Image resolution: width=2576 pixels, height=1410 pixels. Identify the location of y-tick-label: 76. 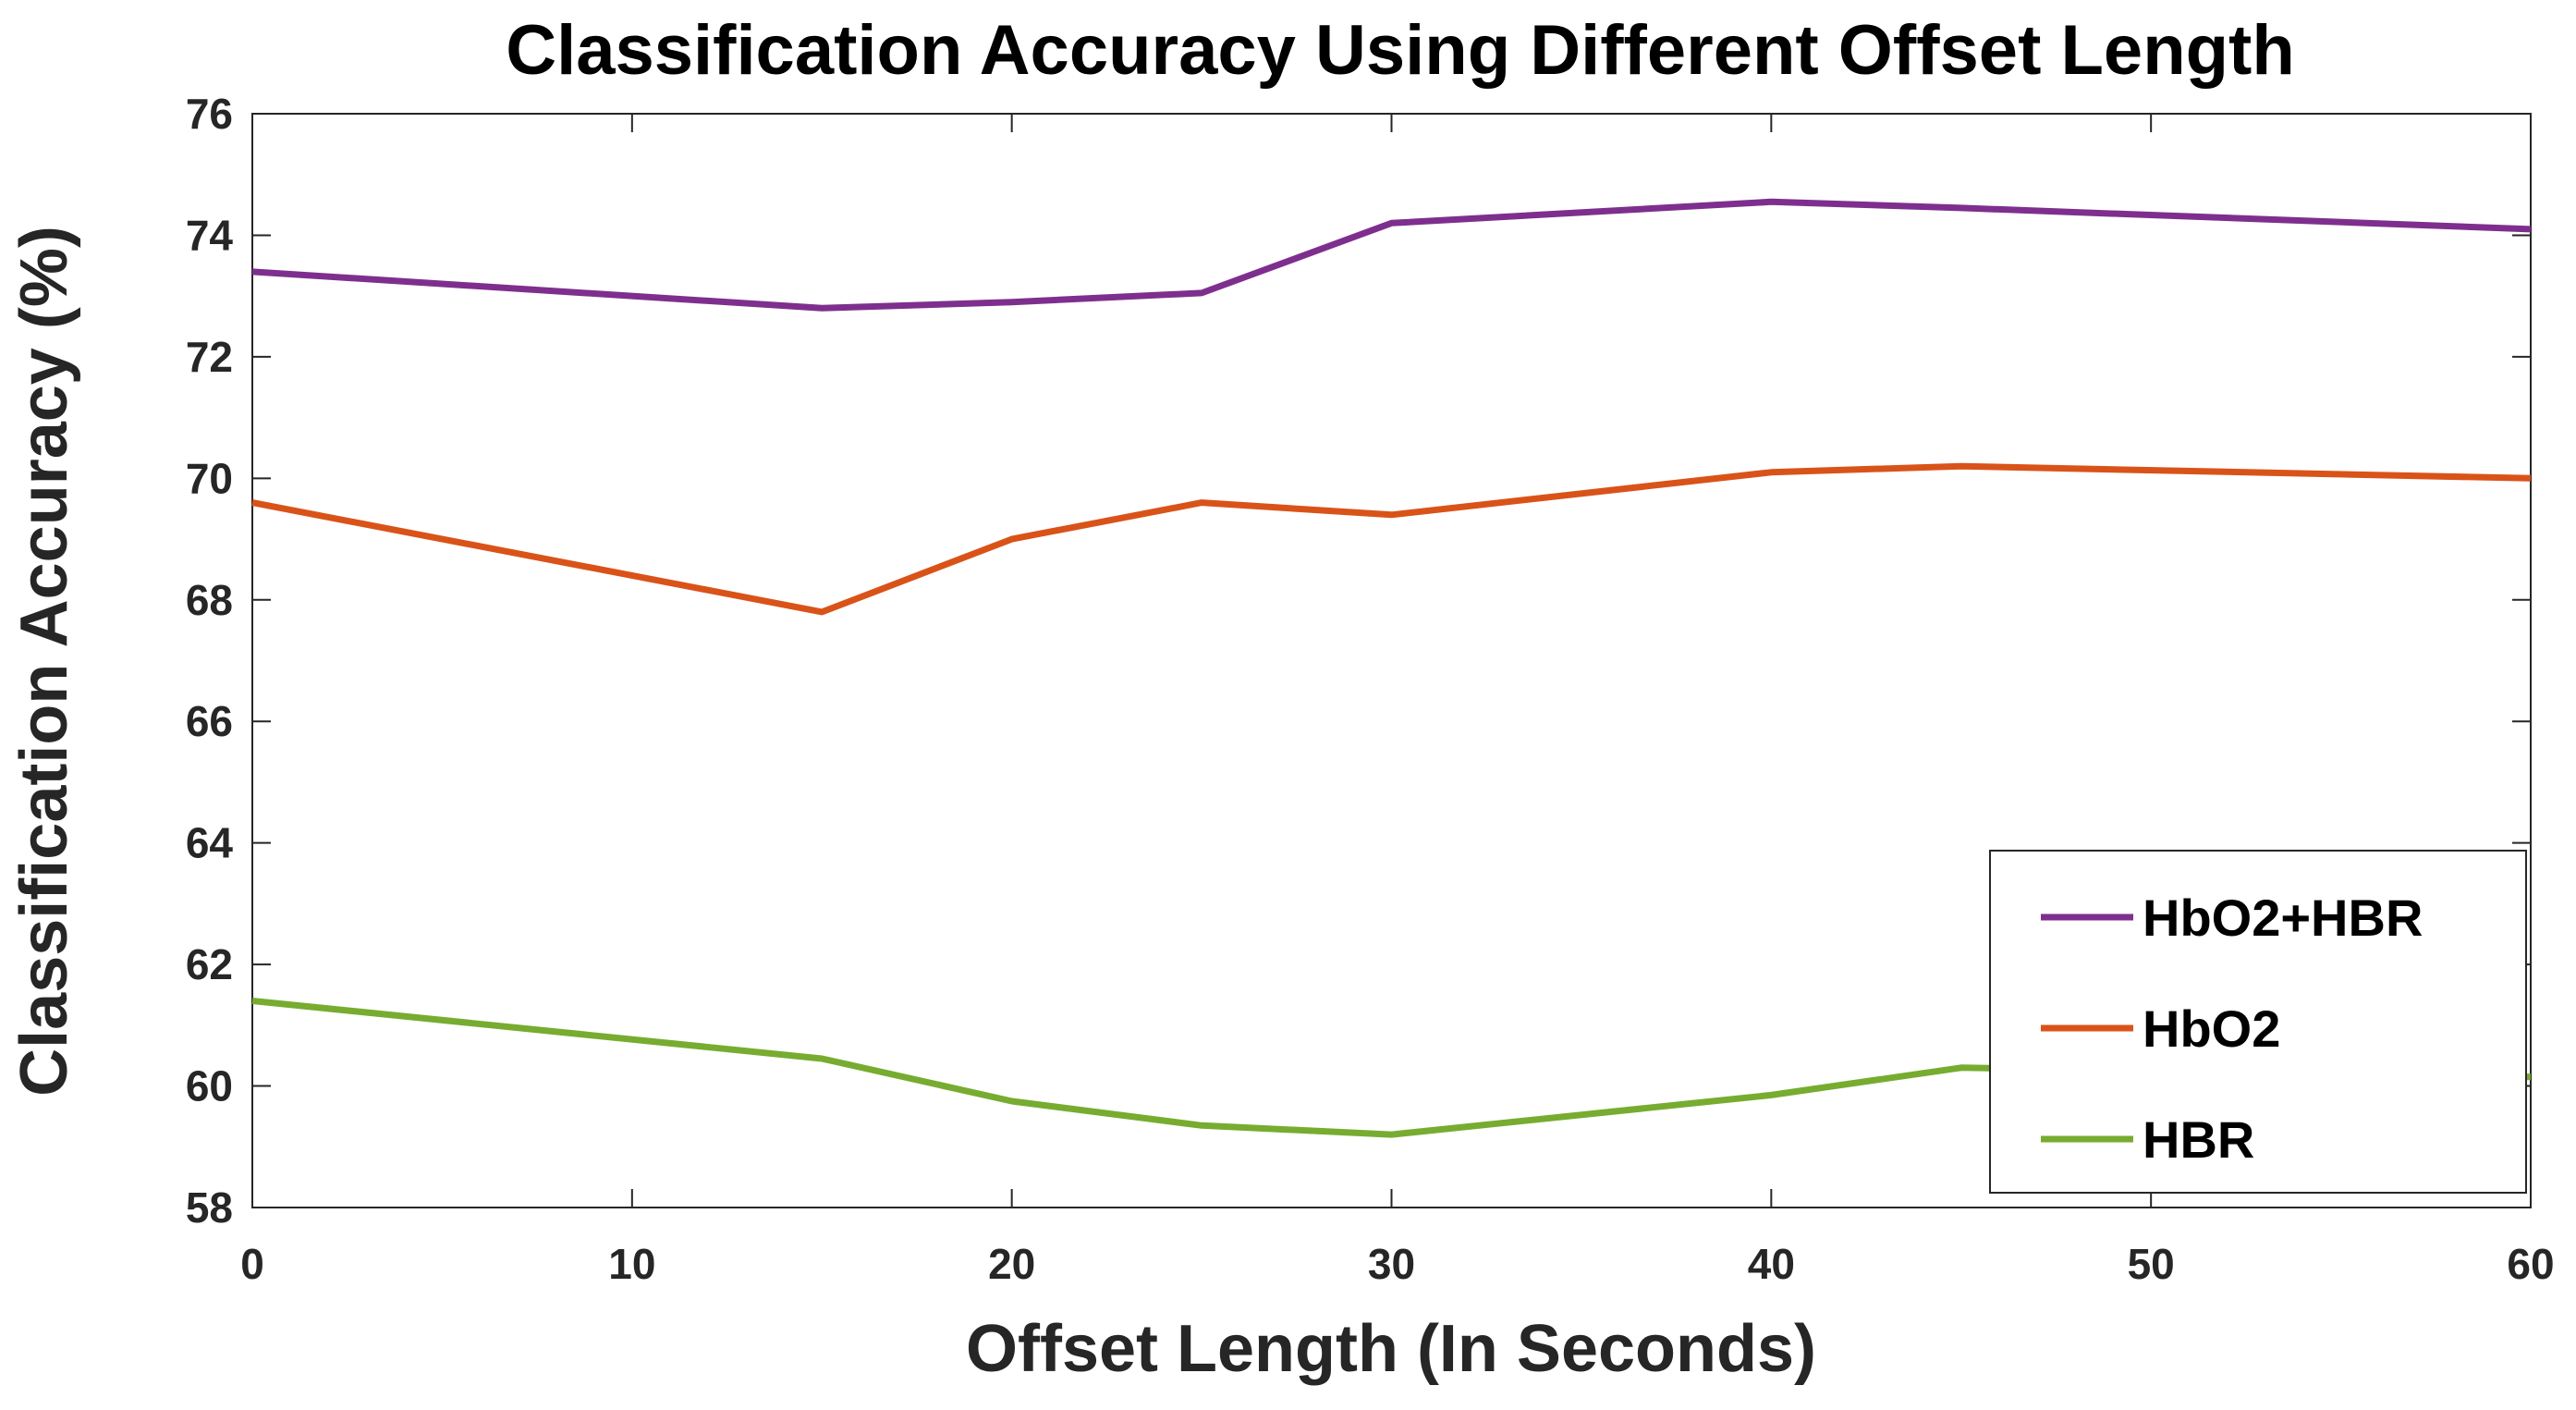
(209, 114).